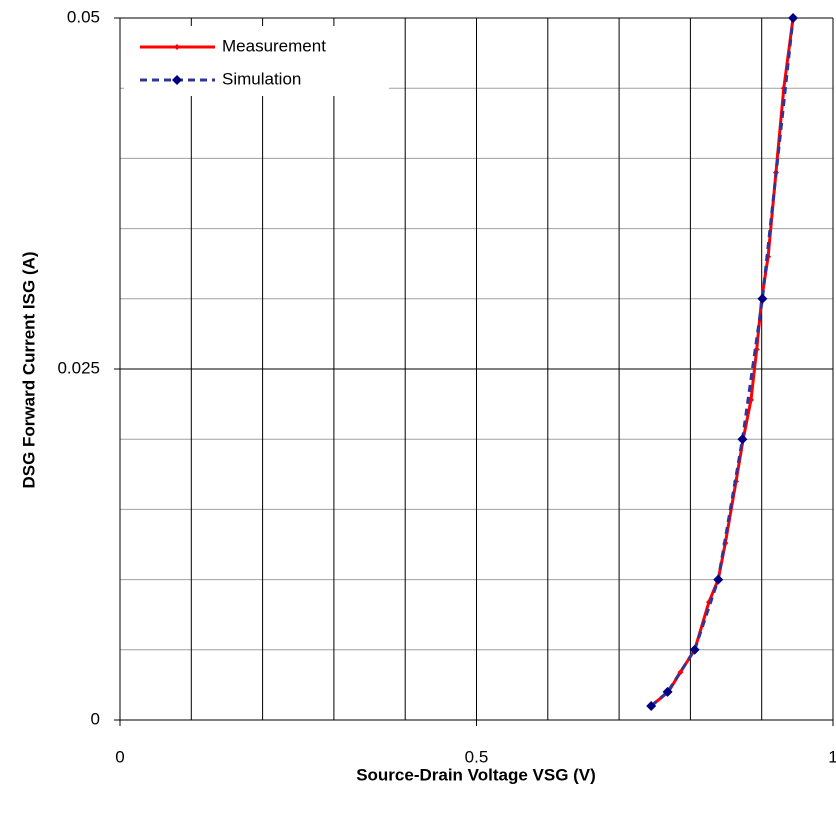 Image resolution: width=836 pixels, height=816 pixels. What do you see at coordinates (78, 367) in the screenshot?
I see `y-tick-label: 0.025` at bounding box center [78, 367].